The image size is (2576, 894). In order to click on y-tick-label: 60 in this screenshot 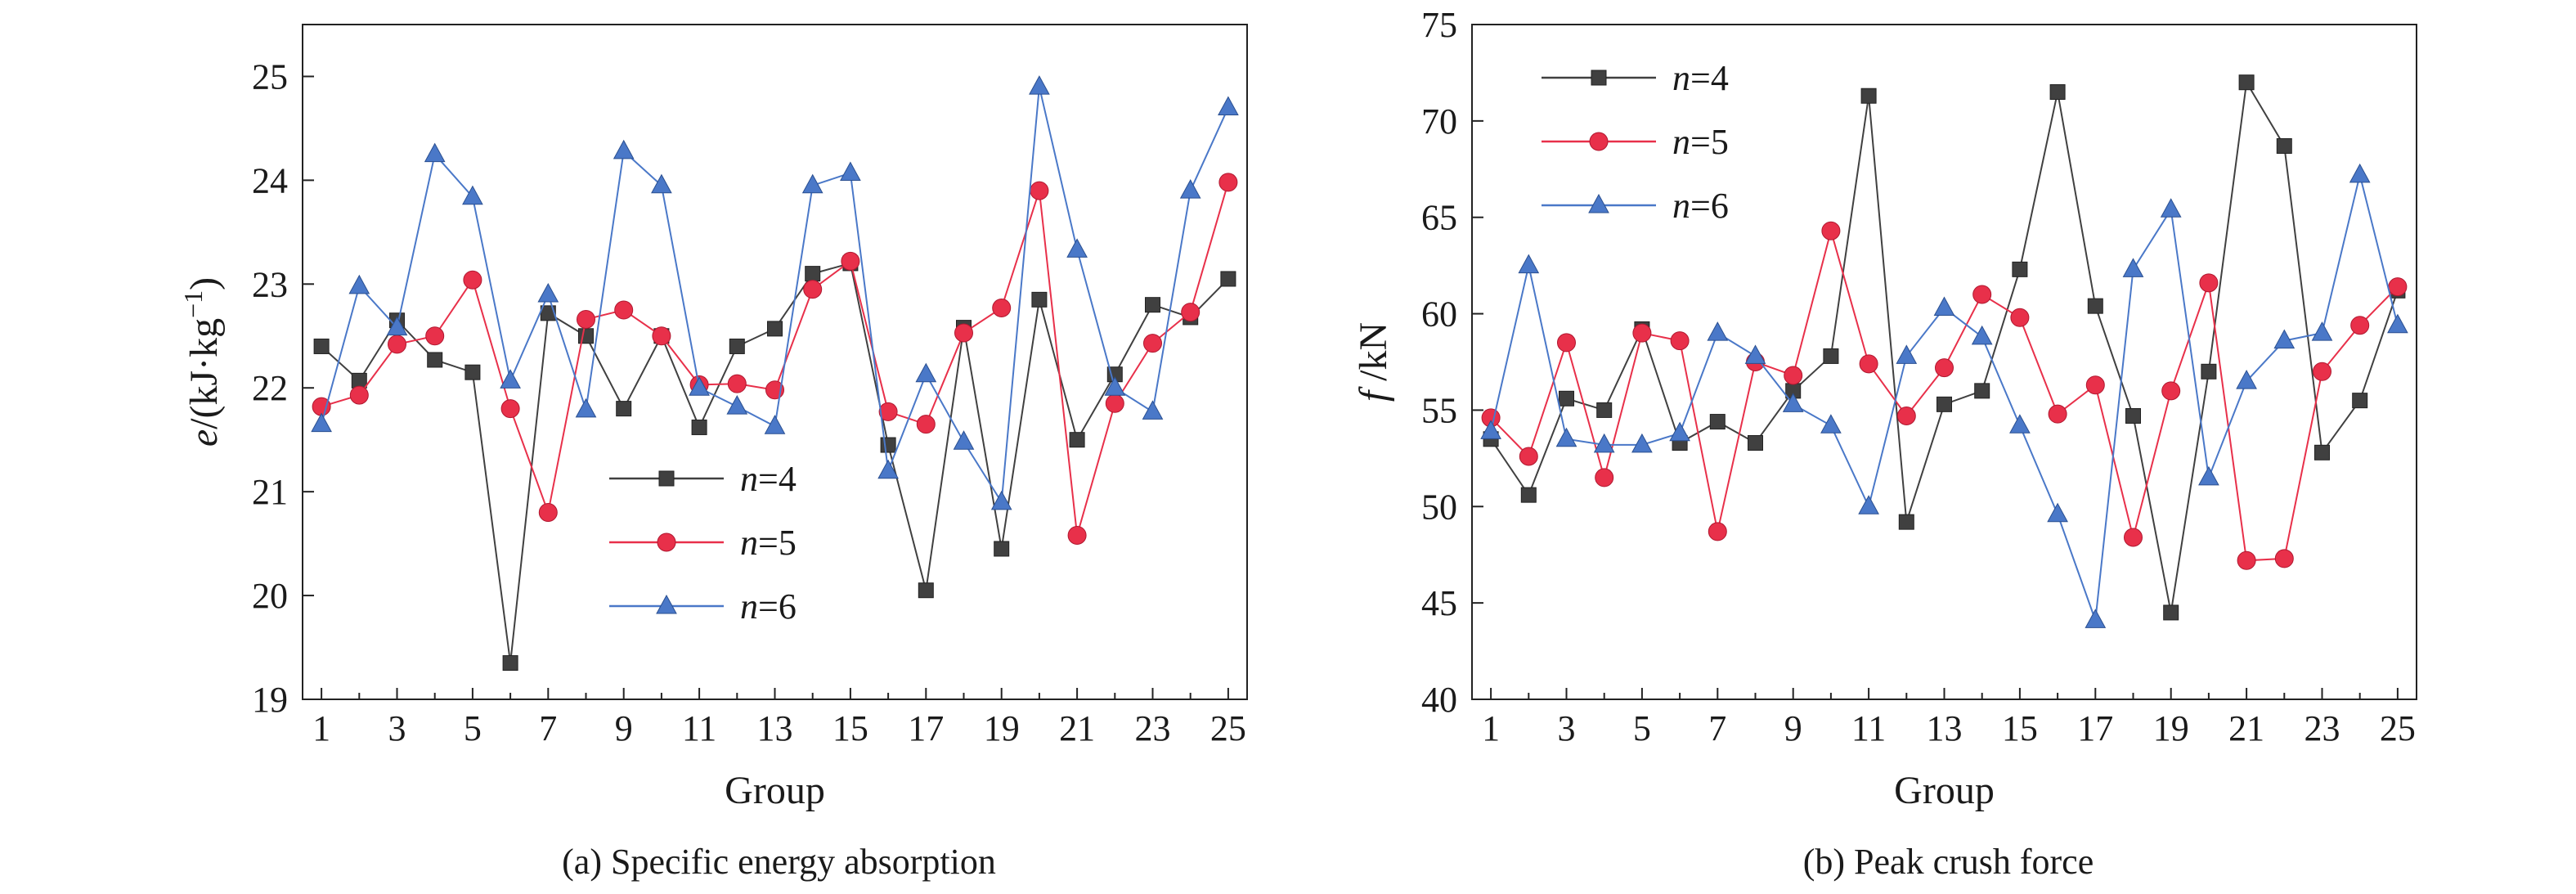, I will do `click(1439, 314)`.